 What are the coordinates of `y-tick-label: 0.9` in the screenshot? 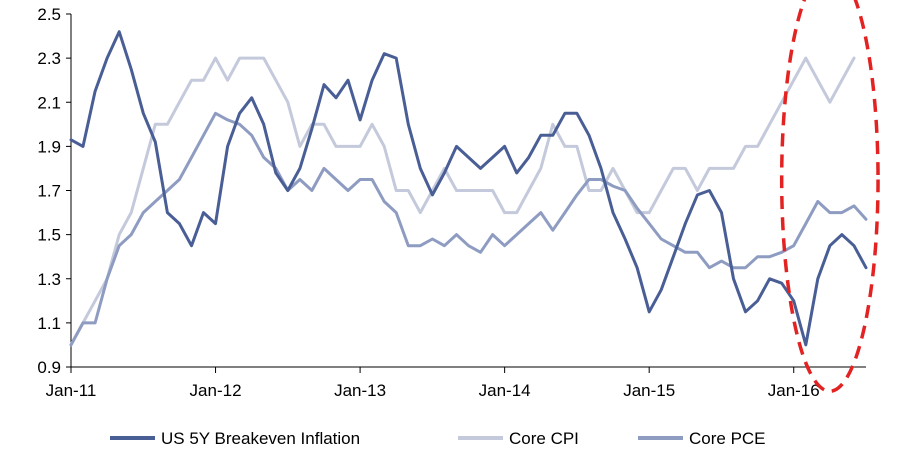 It's located at (49, 367).